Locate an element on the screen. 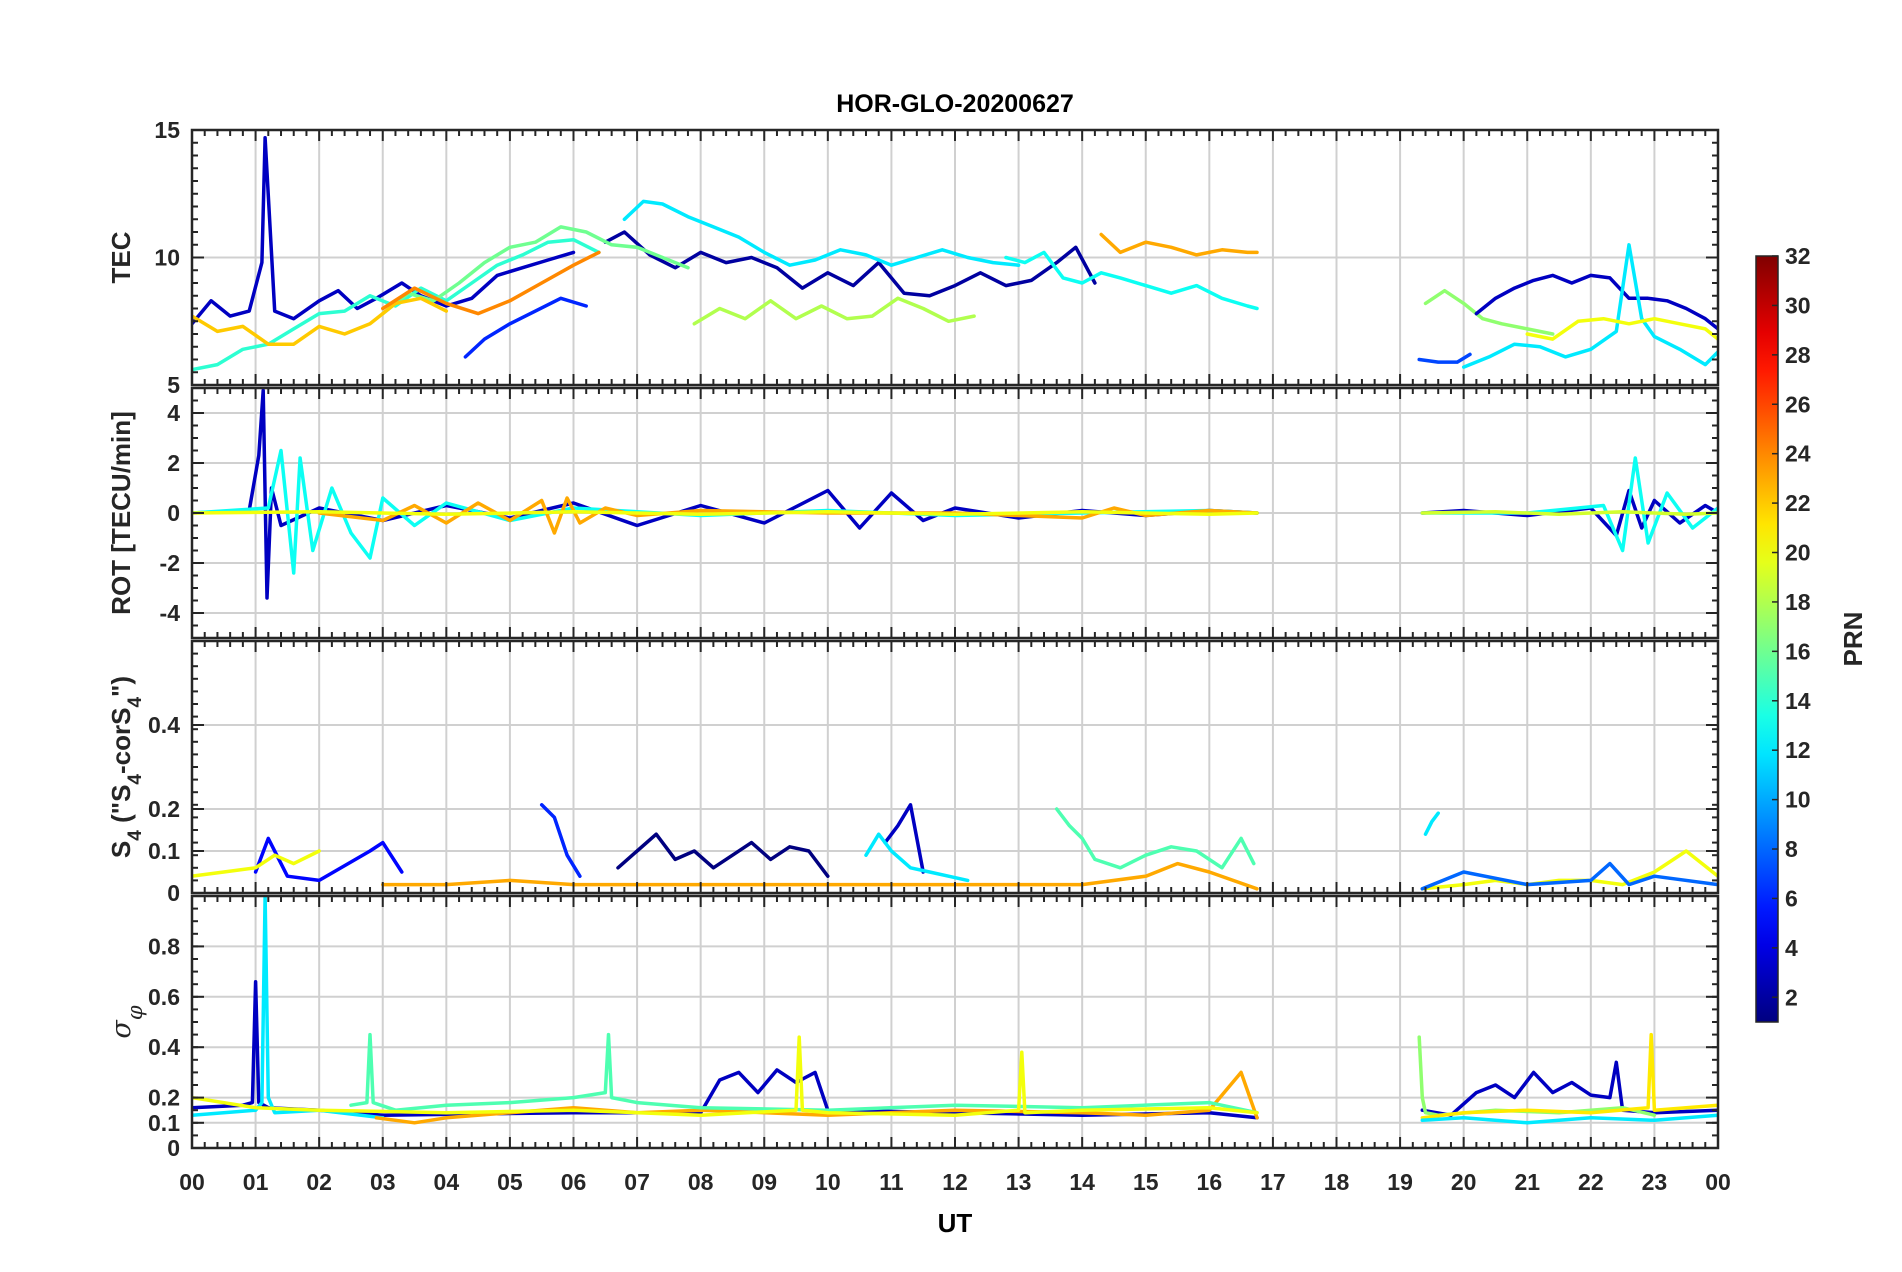 The image size is (1902, 1272). panel-tec-ytick-label: 5 is located at coordinates (173, 385).